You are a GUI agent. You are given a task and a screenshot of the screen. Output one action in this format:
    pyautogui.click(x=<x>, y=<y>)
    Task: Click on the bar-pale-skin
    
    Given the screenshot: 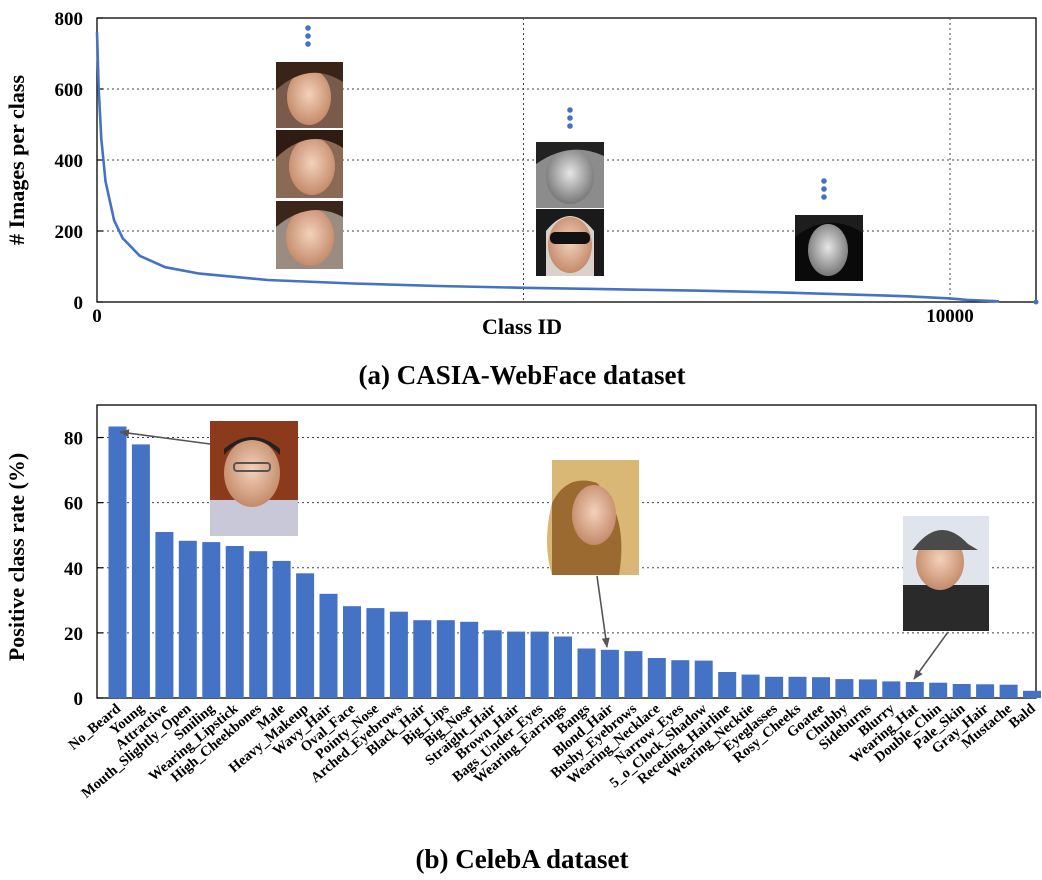 What is the action you would take?
    pyautogui.click(x=961, y=691)
    